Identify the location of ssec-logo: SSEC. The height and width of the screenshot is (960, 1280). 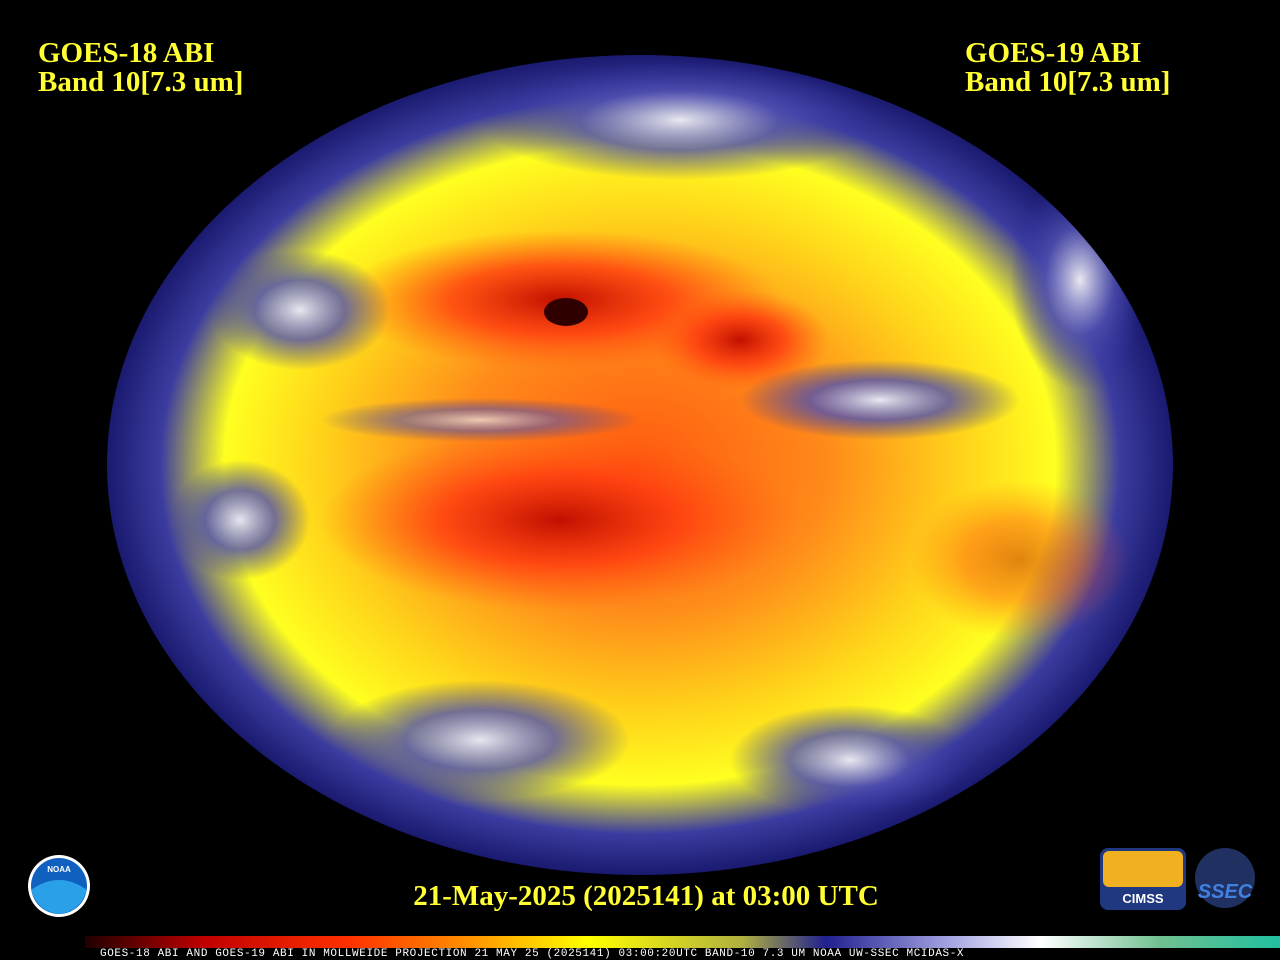
(1225, 878).